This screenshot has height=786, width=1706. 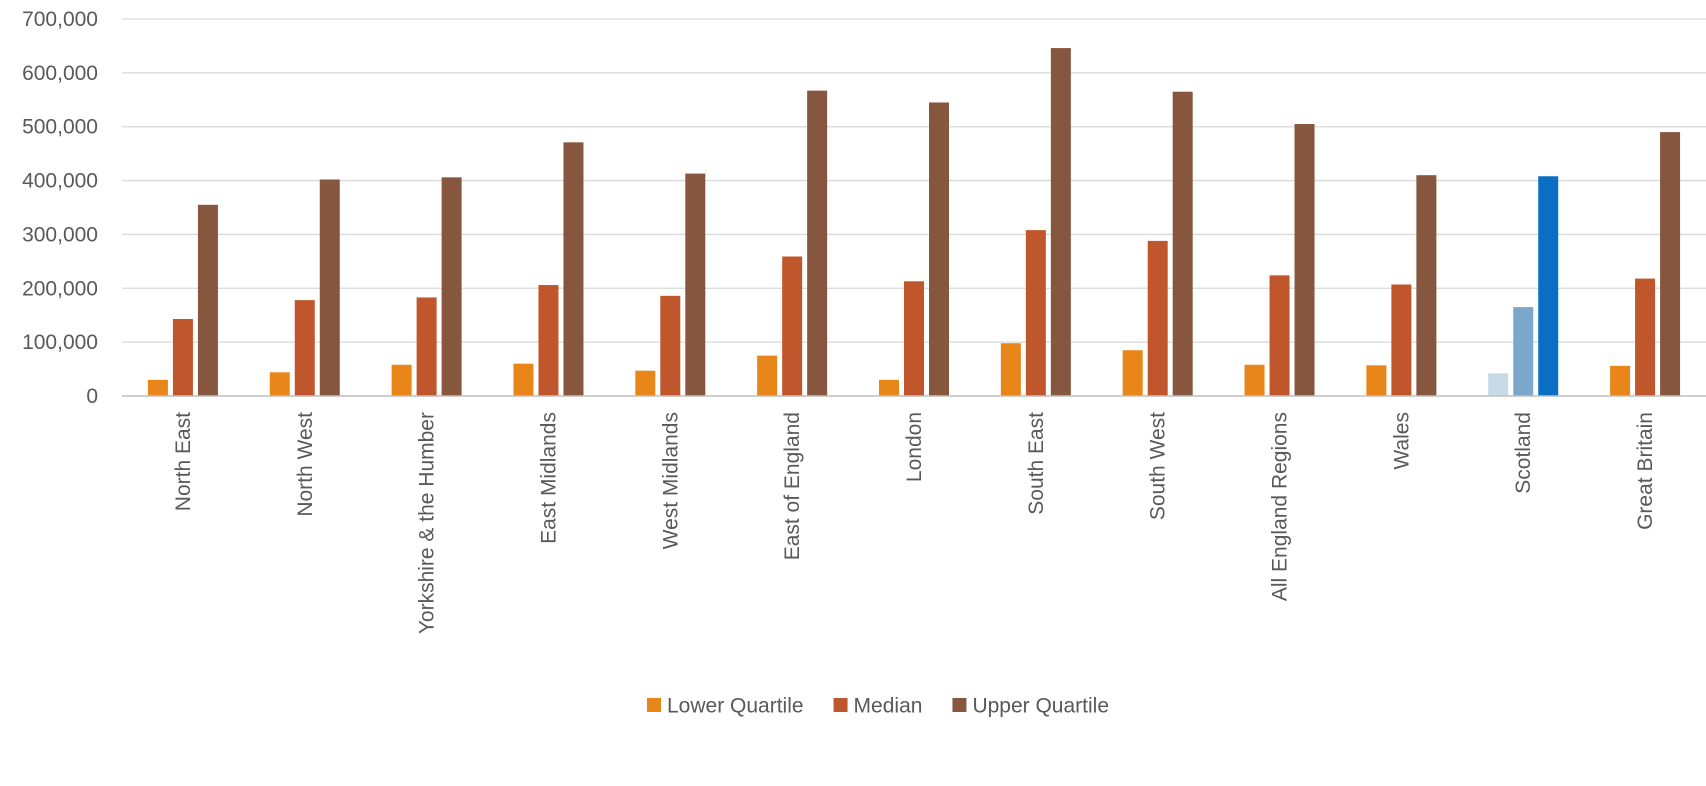 What do you see at coordinates (1158, 466) in the screenshot?
I see `x-category-label: South West` at bounding box center [1158, 466].